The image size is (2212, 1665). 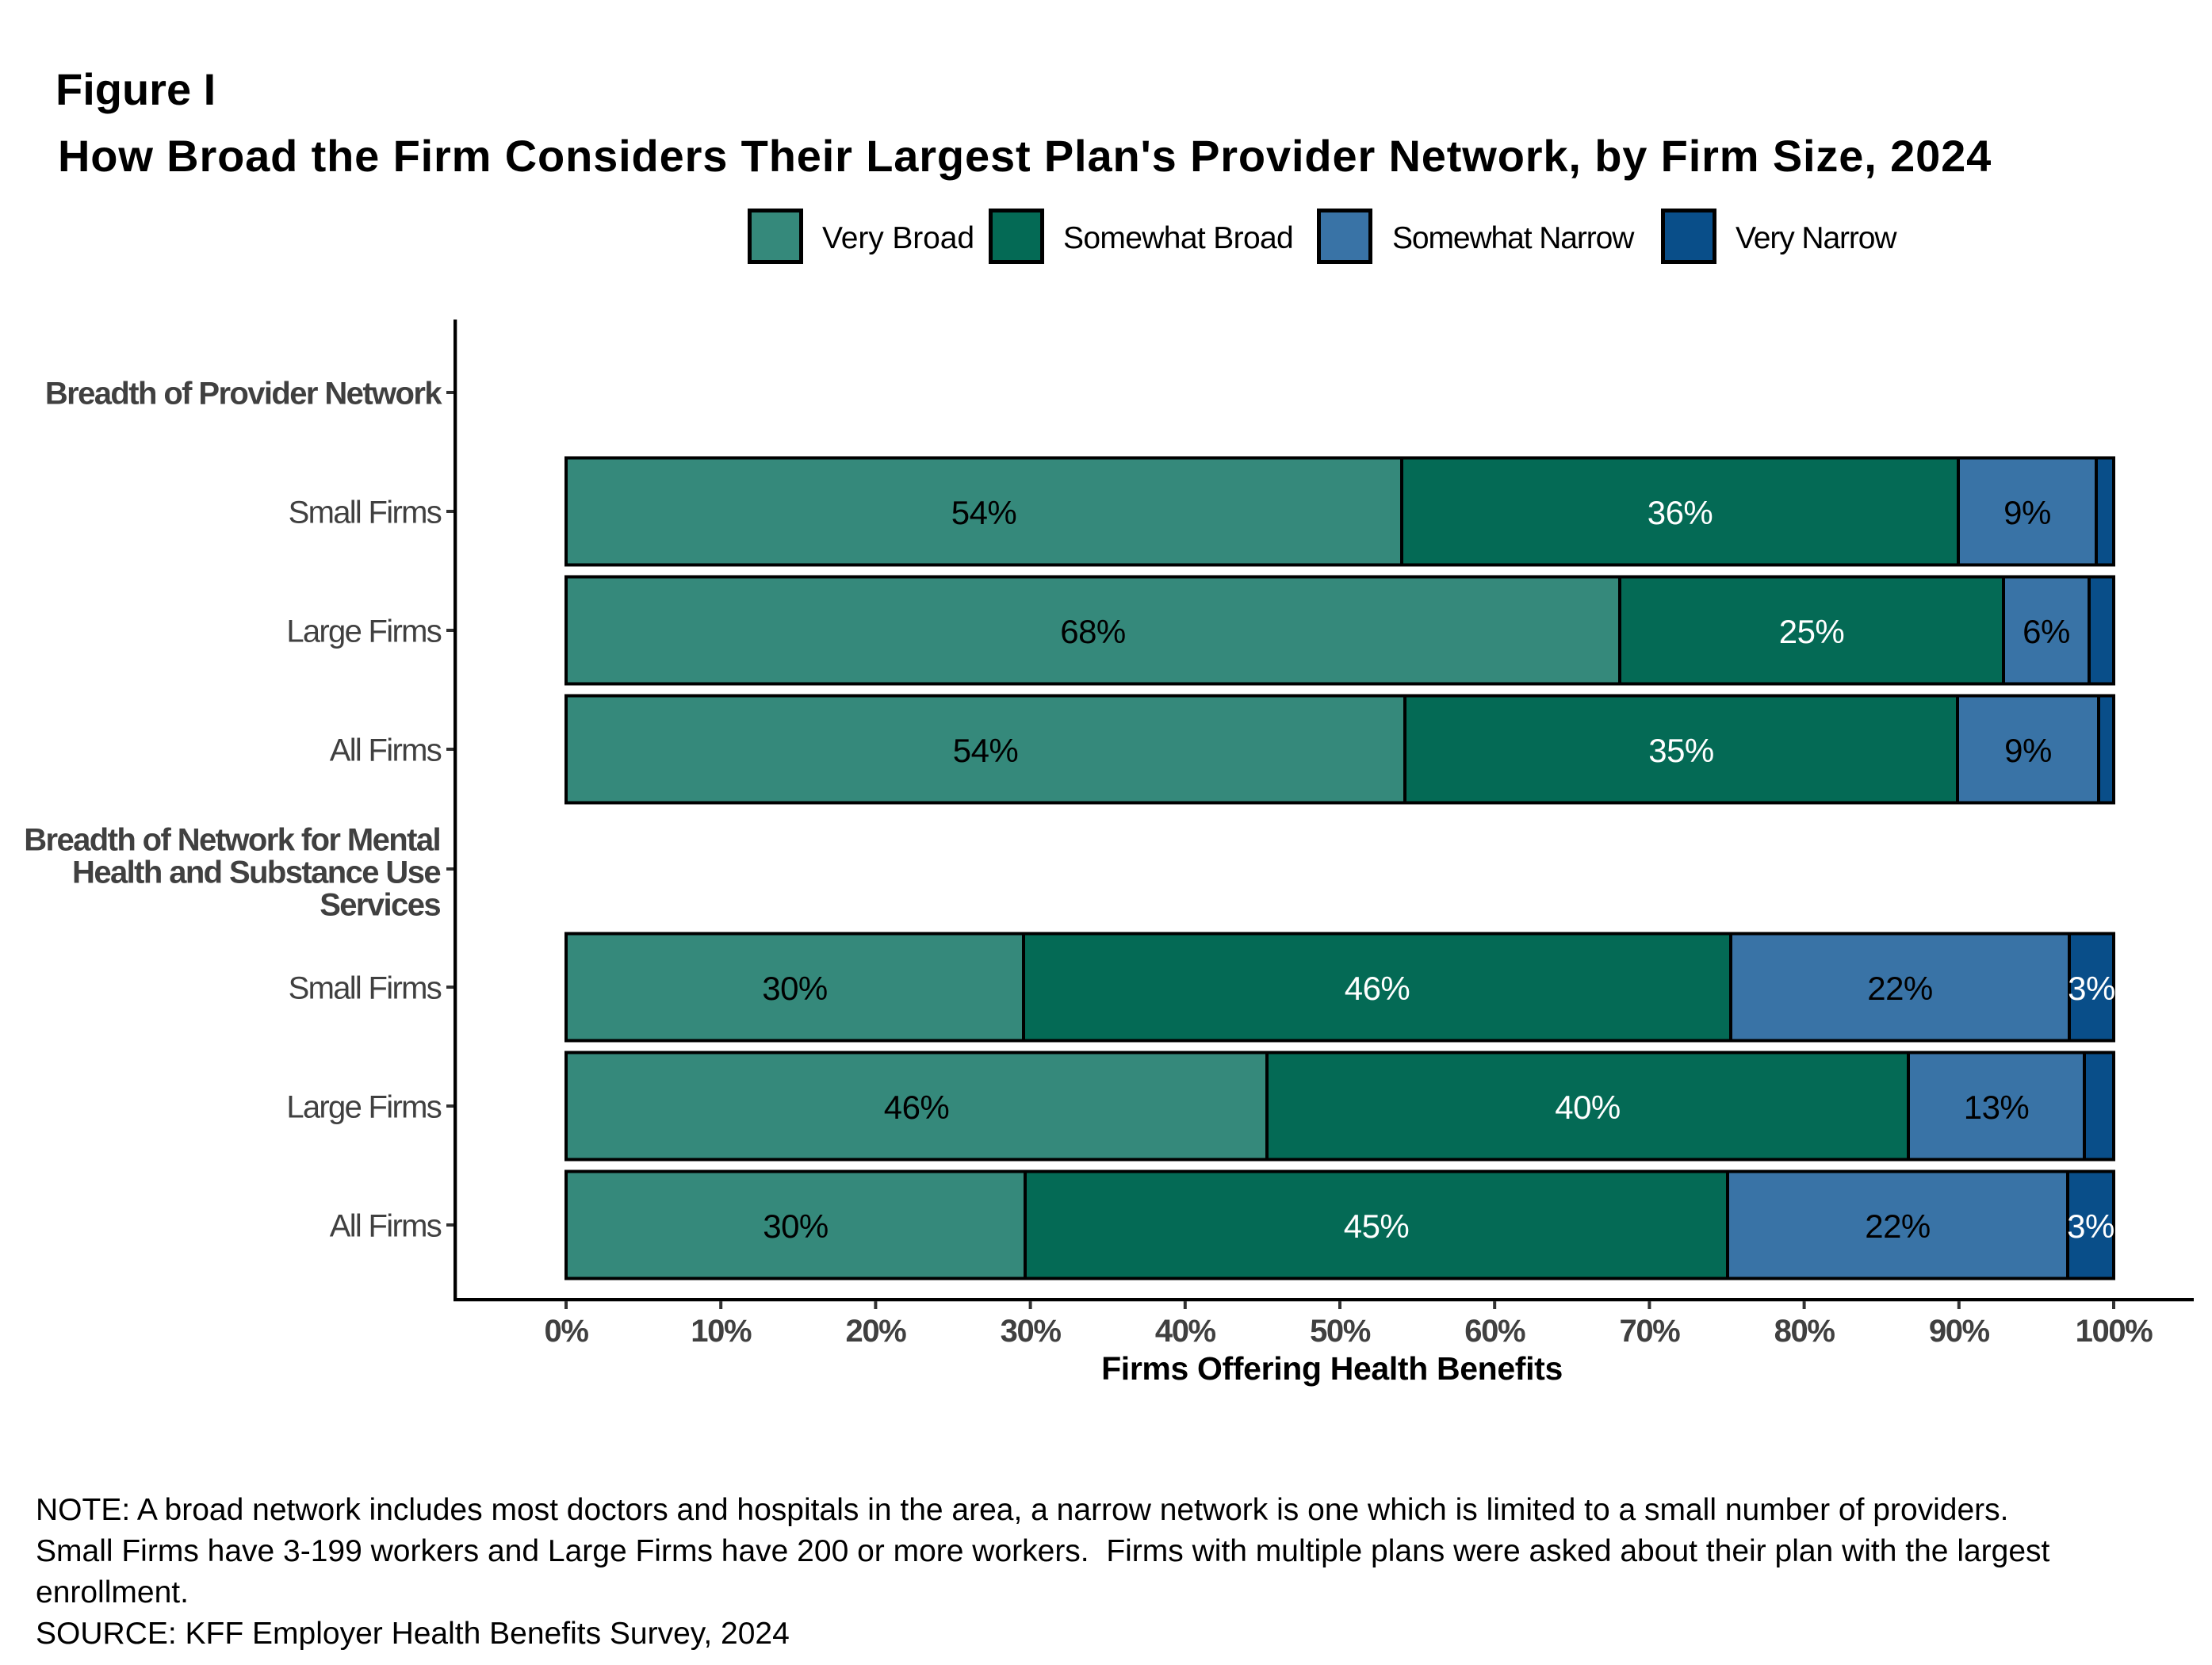 What do you see at coordinates (232, 840) in the screenshot?
I see `svg-text: Breadth of Network for Mental` at bounding box center [232, 840].